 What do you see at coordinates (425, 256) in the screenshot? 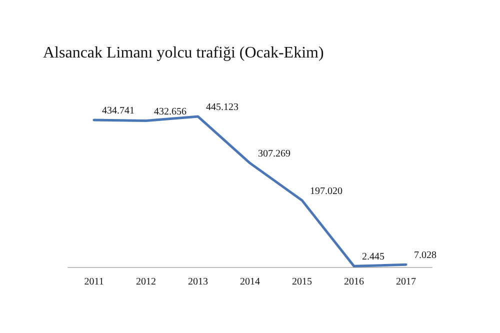
I see `data-label: 7.028` at bounding box center [425, 256].